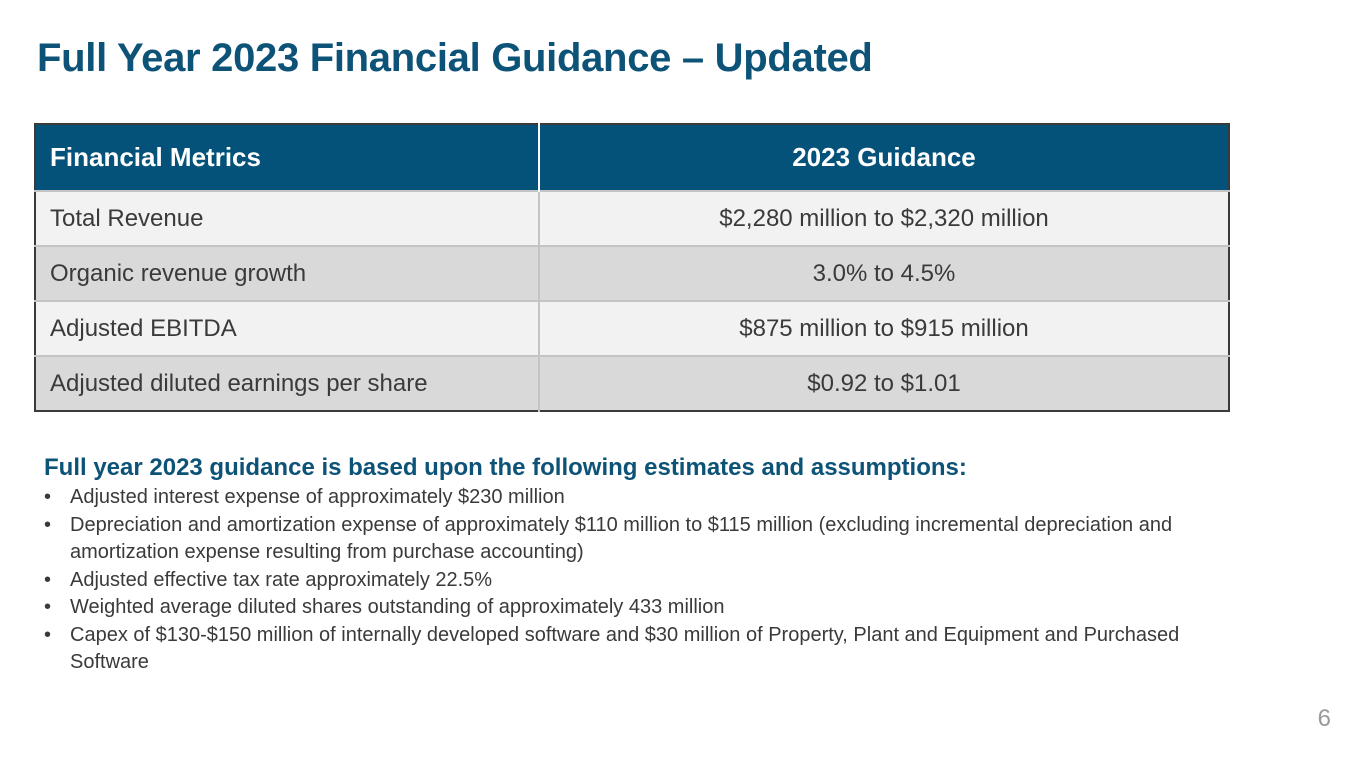 This screenshot has width=1365, height=768. Describe the element at coordinates (884, 273) in the screenshot. I see `guidance-cell: 3.0% to 4.5%` at that location.